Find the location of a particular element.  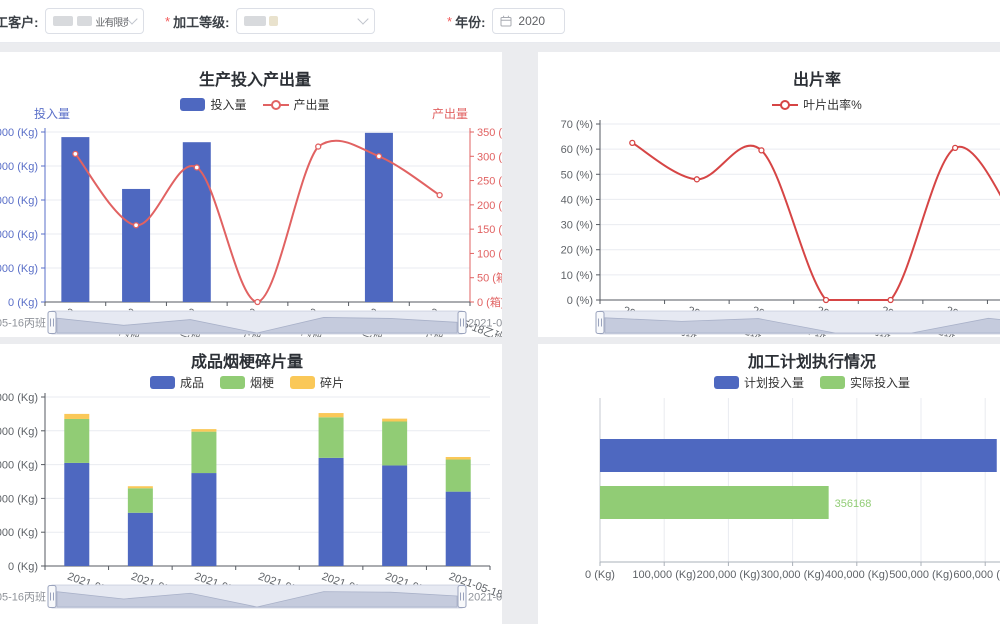

svg-text: 250 (箱) is located at coordinates (489, 181).